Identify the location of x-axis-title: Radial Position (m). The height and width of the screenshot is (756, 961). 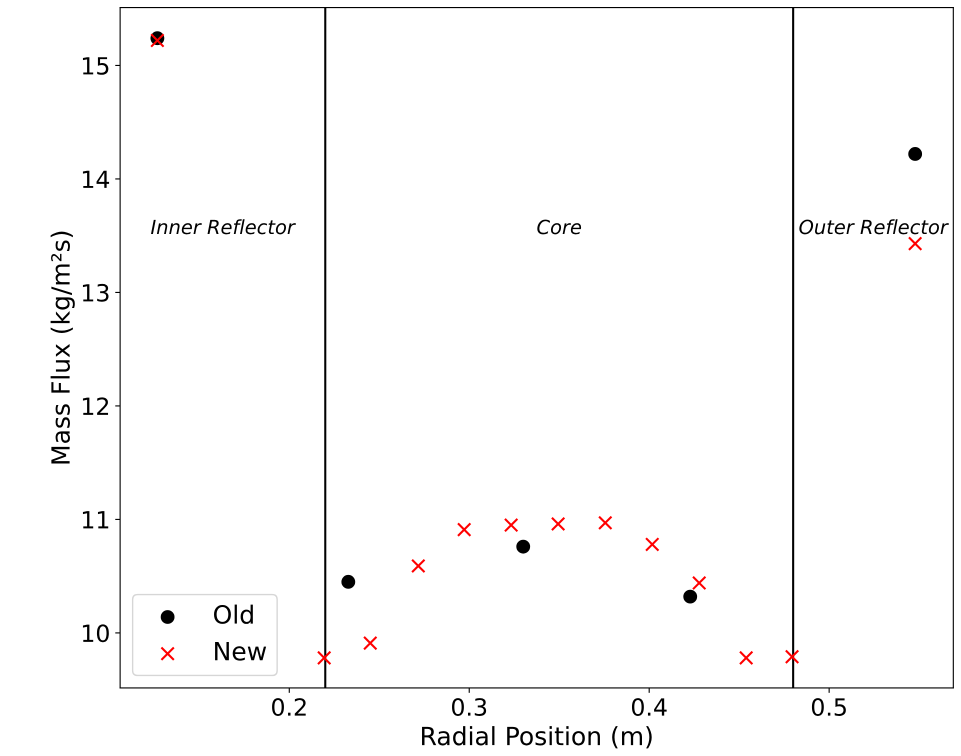
(537, 737).